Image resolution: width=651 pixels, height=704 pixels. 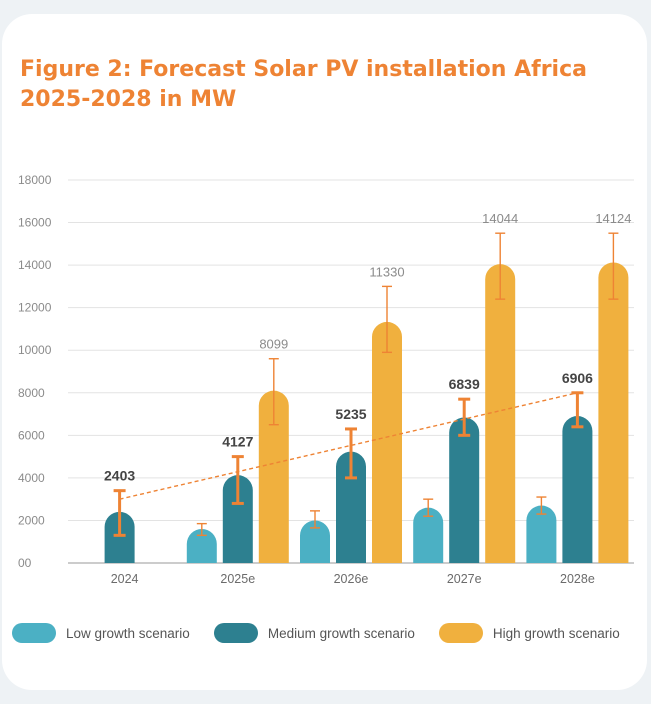 I want to click on legend-swatch-low, so click(x=34, y=633).